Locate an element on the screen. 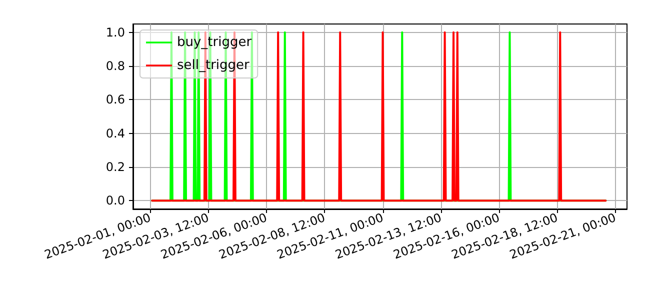 The height and width of the screenshot is (300, 650). y-tick-label: 0.6 is located at coordinates (115, 99).